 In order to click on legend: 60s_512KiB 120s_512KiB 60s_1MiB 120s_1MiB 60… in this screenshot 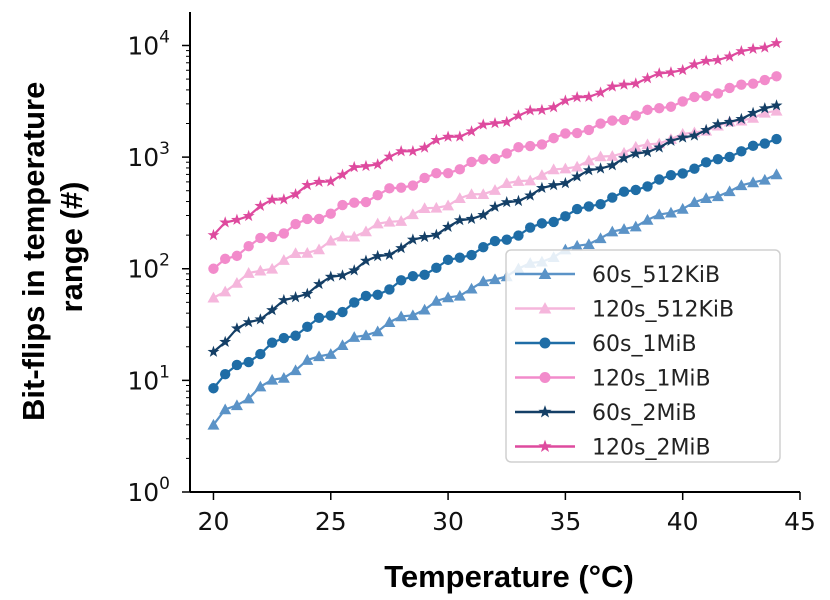, I will do `click(643, 356)`.